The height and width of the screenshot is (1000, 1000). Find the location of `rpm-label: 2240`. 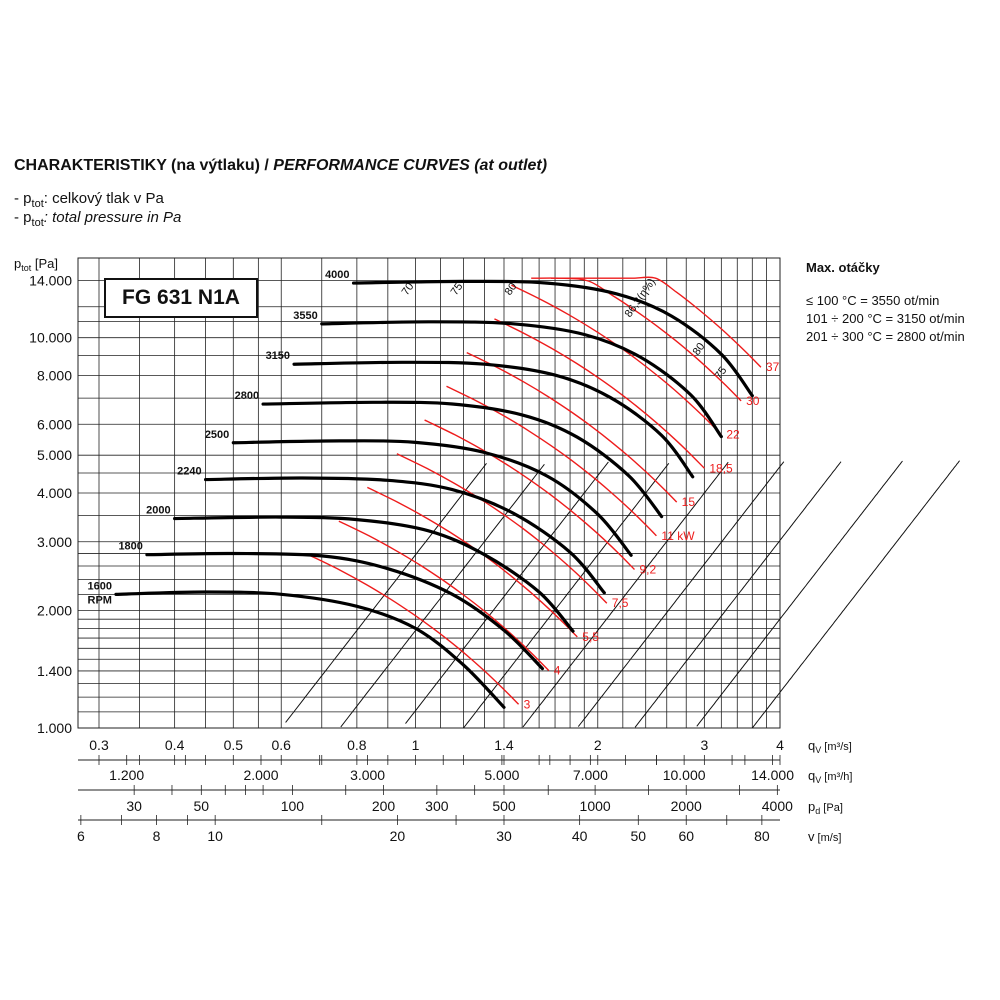

rpm-label: 2240 is located at coordinates (189, 472).